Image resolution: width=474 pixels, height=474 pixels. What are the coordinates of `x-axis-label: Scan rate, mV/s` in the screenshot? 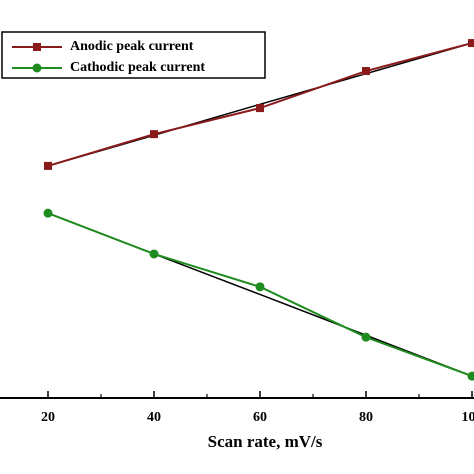 It's located at (265, 441).